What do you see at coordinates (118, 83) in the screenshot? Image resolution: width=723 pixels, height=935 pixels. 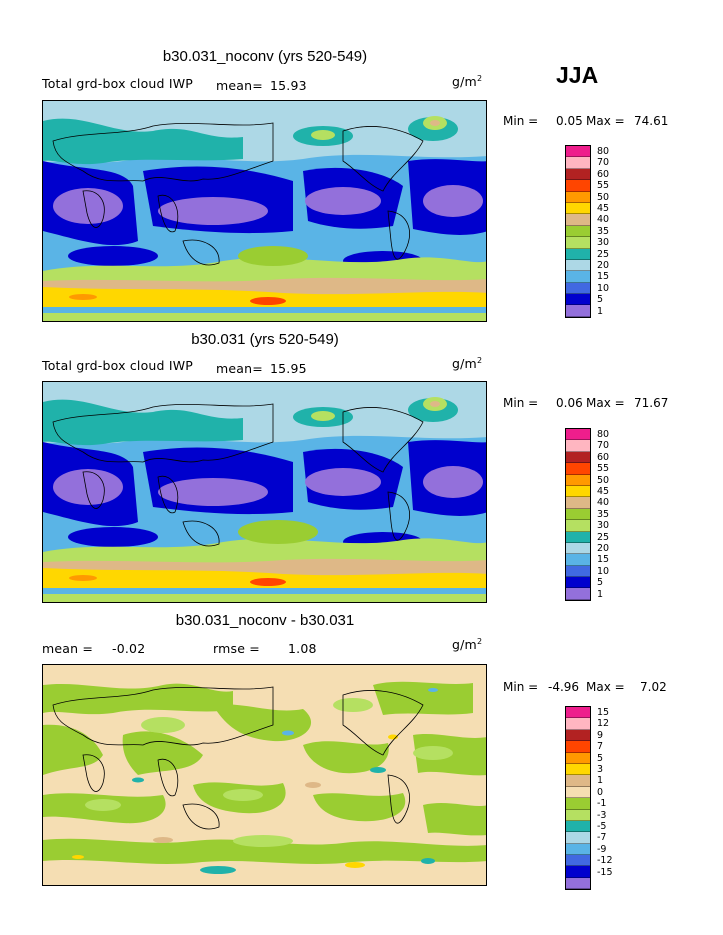 I see `panel-1-variable-label: Total grd-box cloud IWP` at bounding box center [118, 83].